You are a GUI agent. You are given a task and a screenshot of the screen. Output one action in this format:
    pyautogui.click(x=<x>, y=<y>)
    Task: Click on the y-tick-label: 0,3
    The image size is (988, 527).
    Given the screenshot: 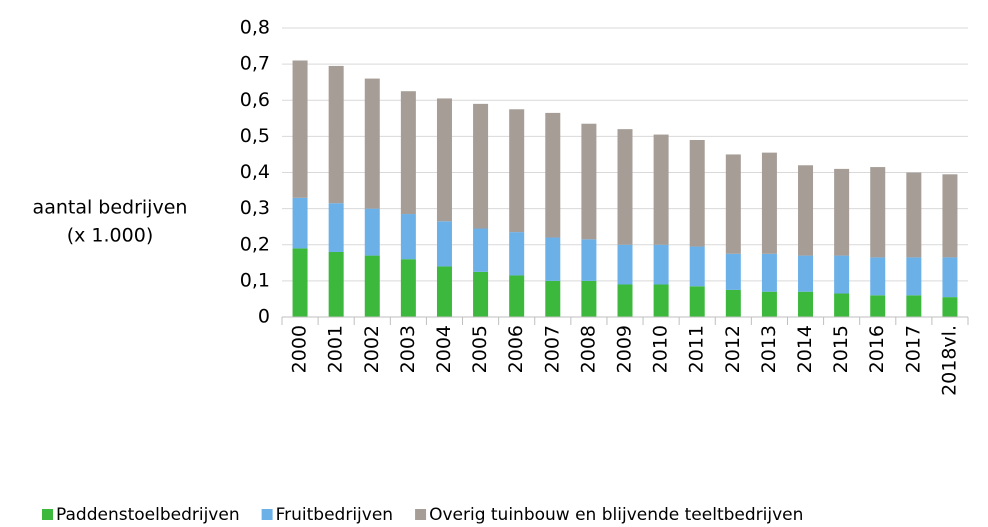 What is the action you would take?
    pyautogui.click(x=255, y=208)
    